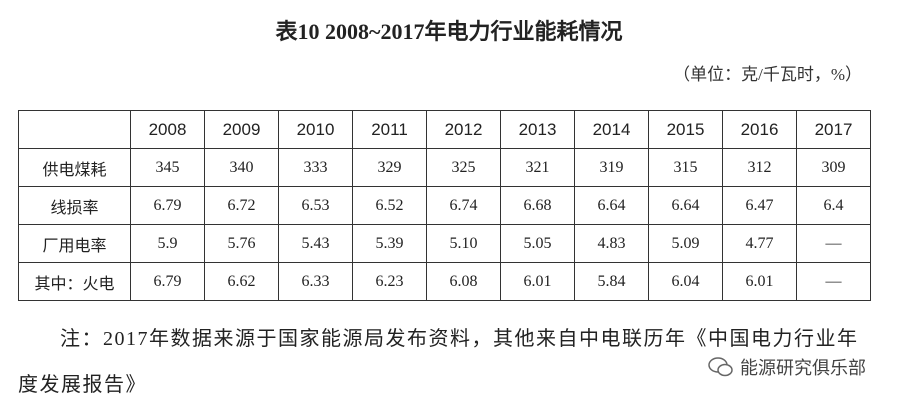  What do you see at coordinates (167, 167) in the screenshot?
I see `cell: 345` at bounding box center [167, 167].